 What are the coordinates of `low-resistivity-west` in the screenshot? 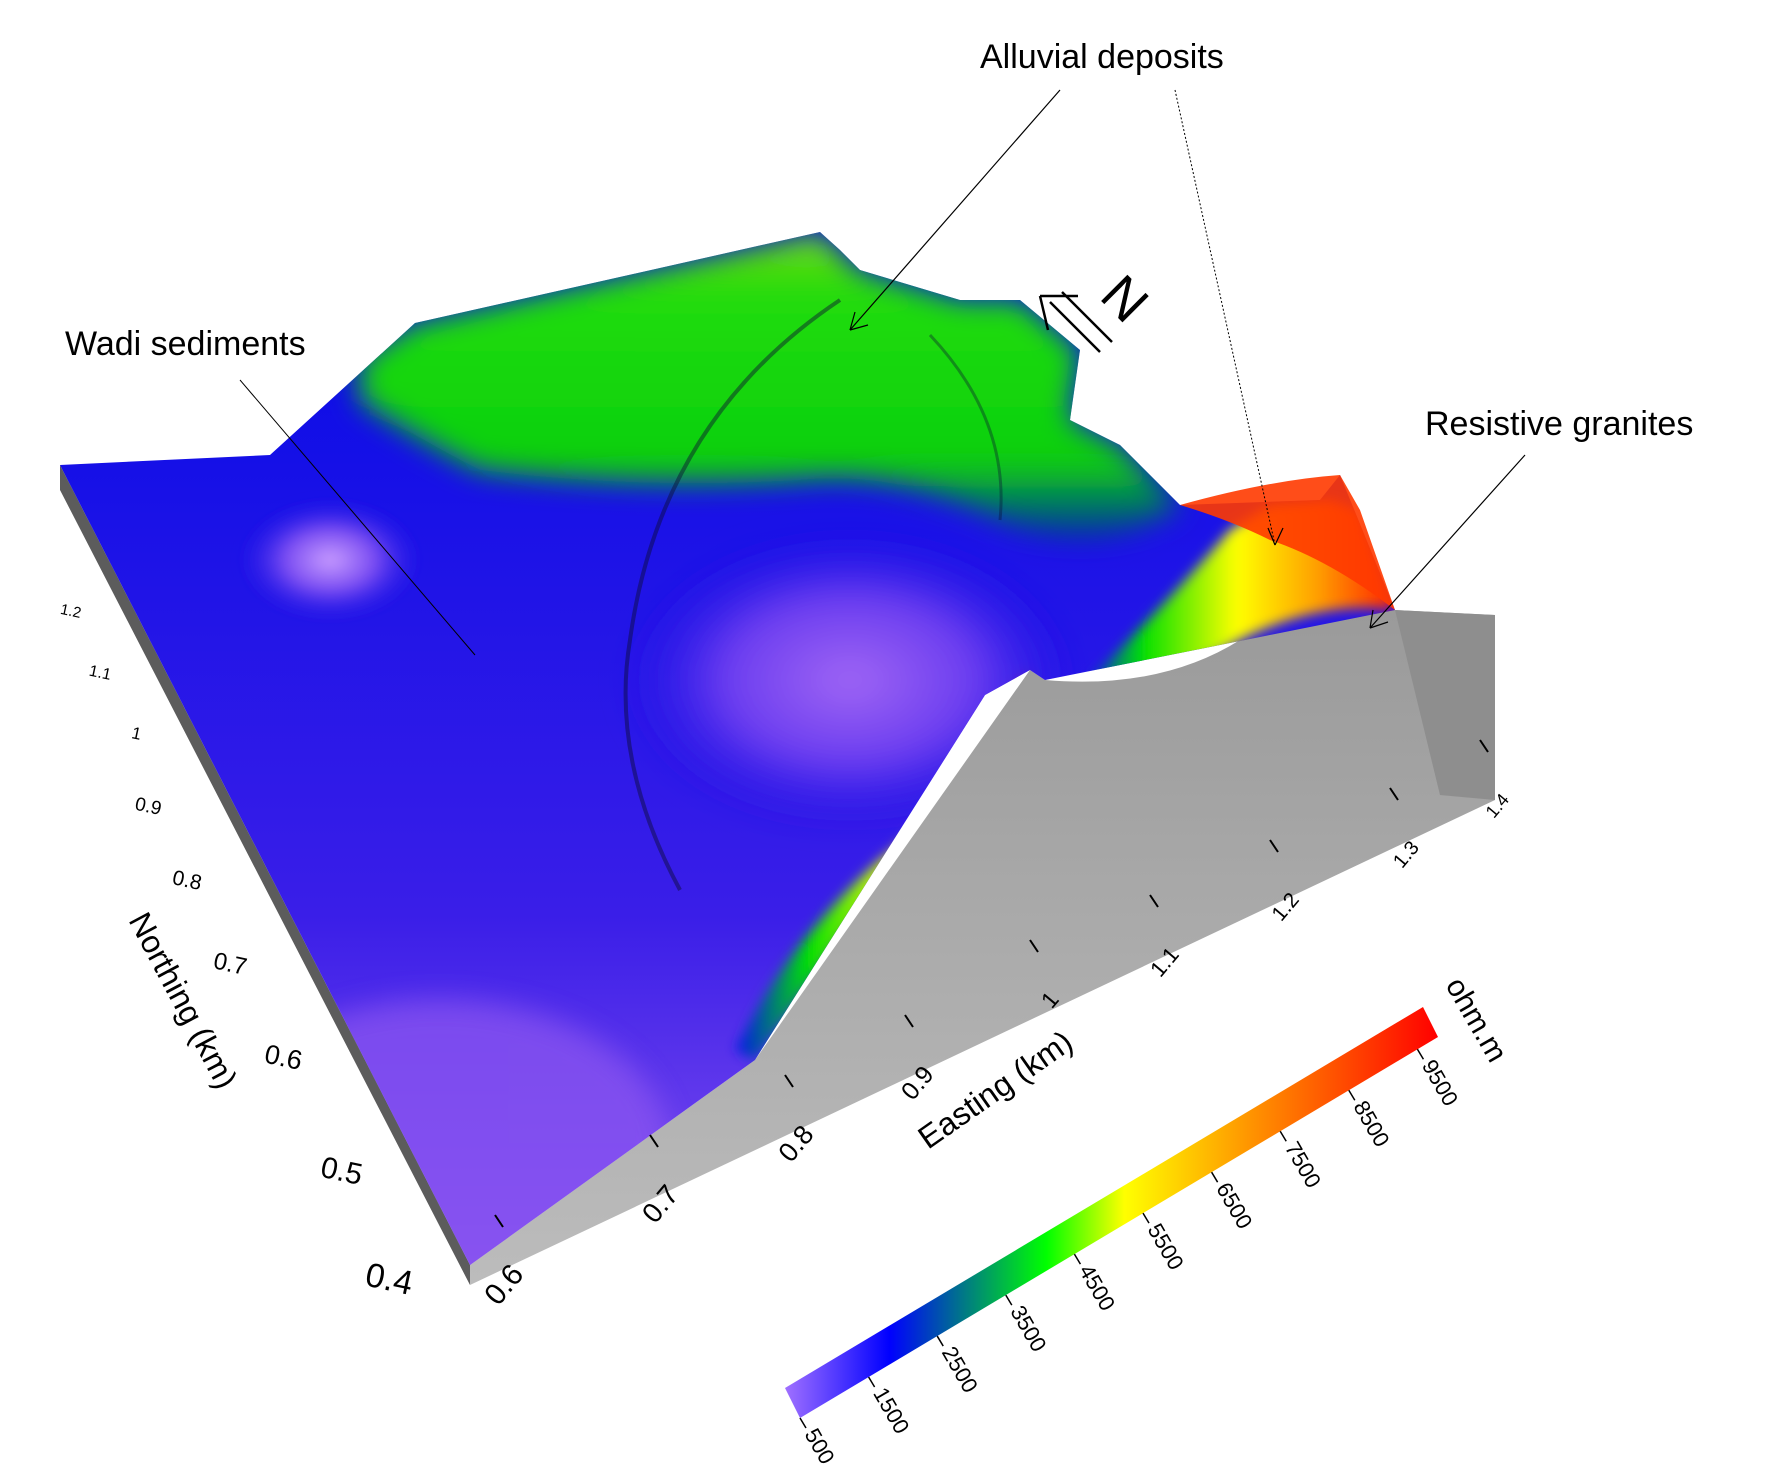 It's located at (330, 560).